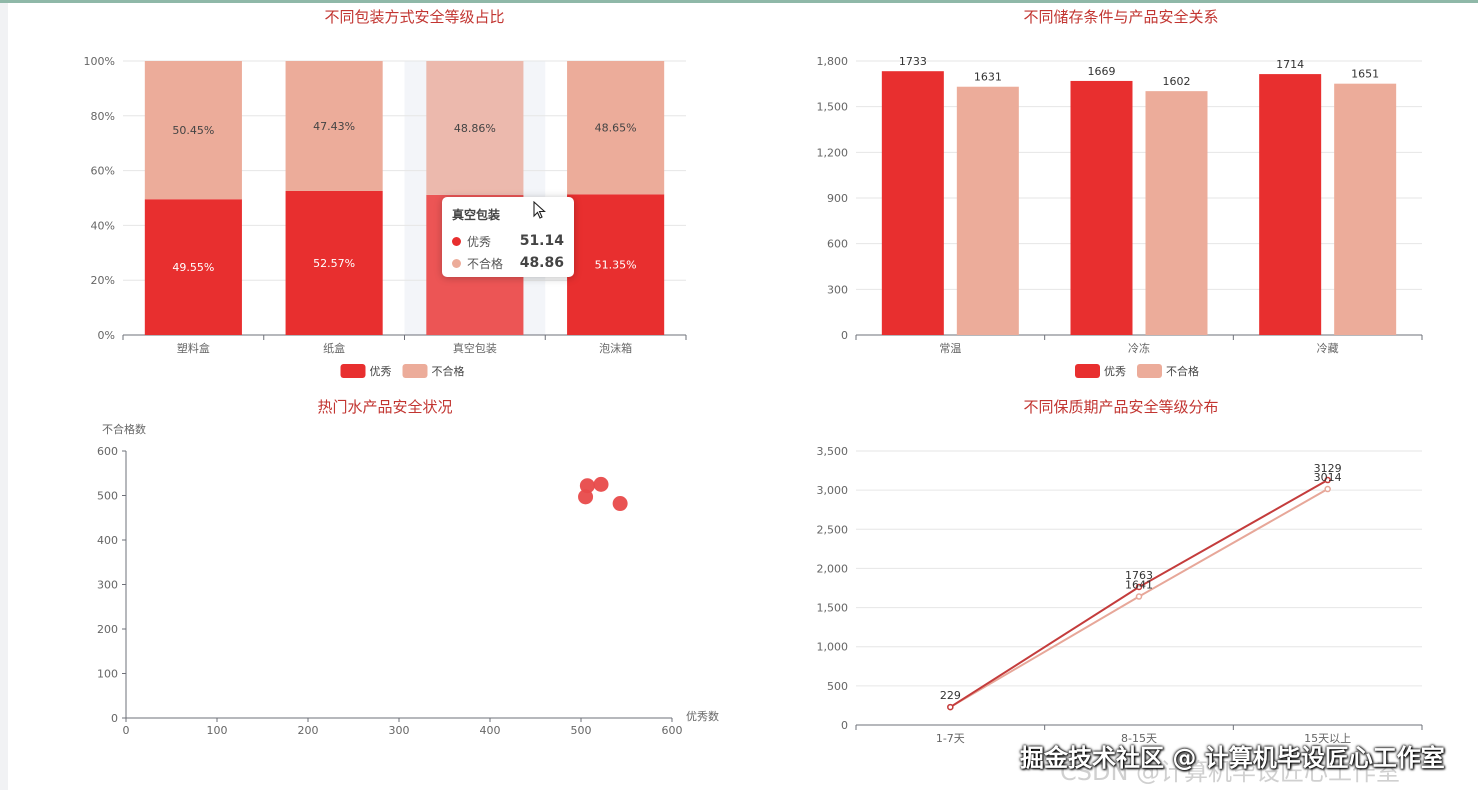 Image resolution: width=1478 pixels, height=790 pixels. Describe the element at coordinates (107, 629) in the screenshot. I see `y-tick-label: 200` at that location.